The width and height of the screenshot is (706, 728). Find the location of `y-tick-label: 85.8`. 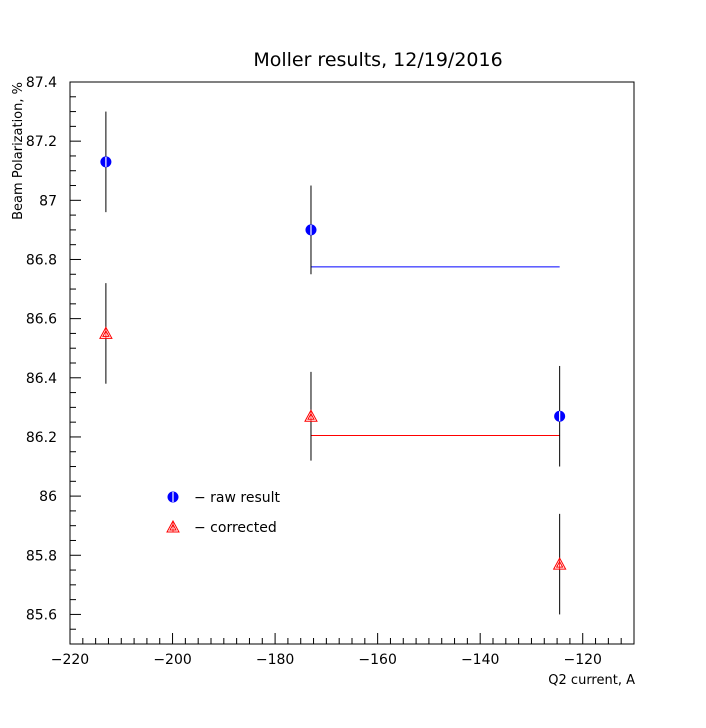

y-tick-label: 85.8 is located at coordinates (41, 556).